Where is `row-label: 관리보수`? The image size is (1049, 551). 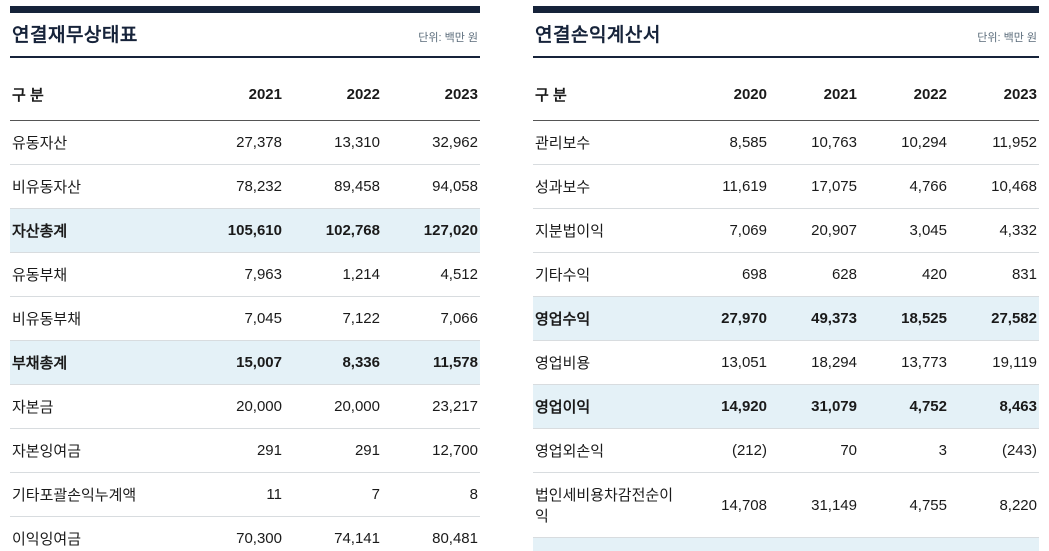
row-label: 관리보수 is located at coordinates (606, 142).